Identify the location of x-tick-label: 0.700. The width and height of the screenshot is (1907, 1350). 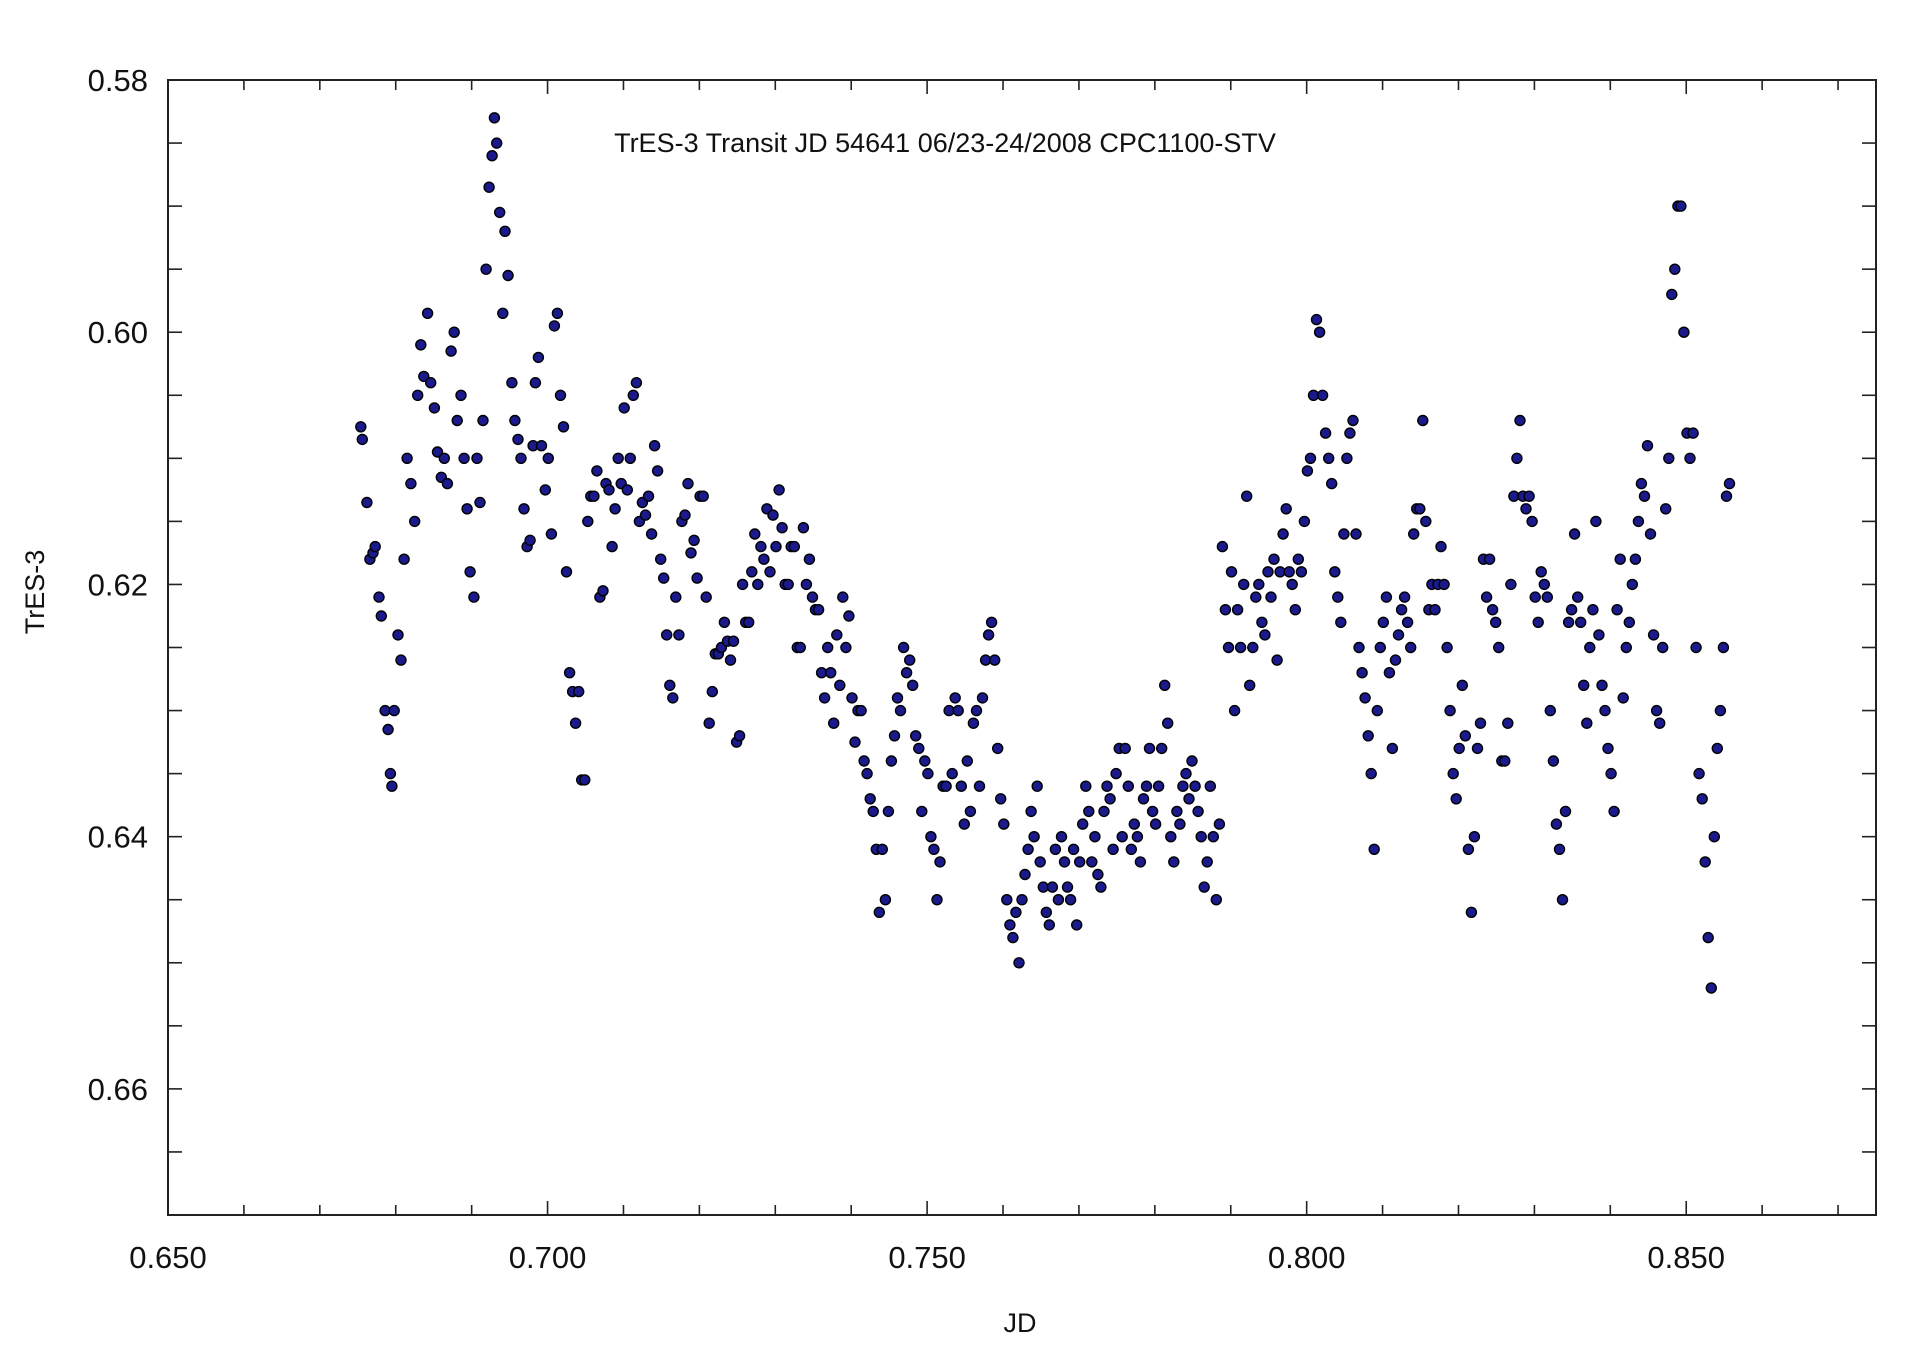
(548, 1257).